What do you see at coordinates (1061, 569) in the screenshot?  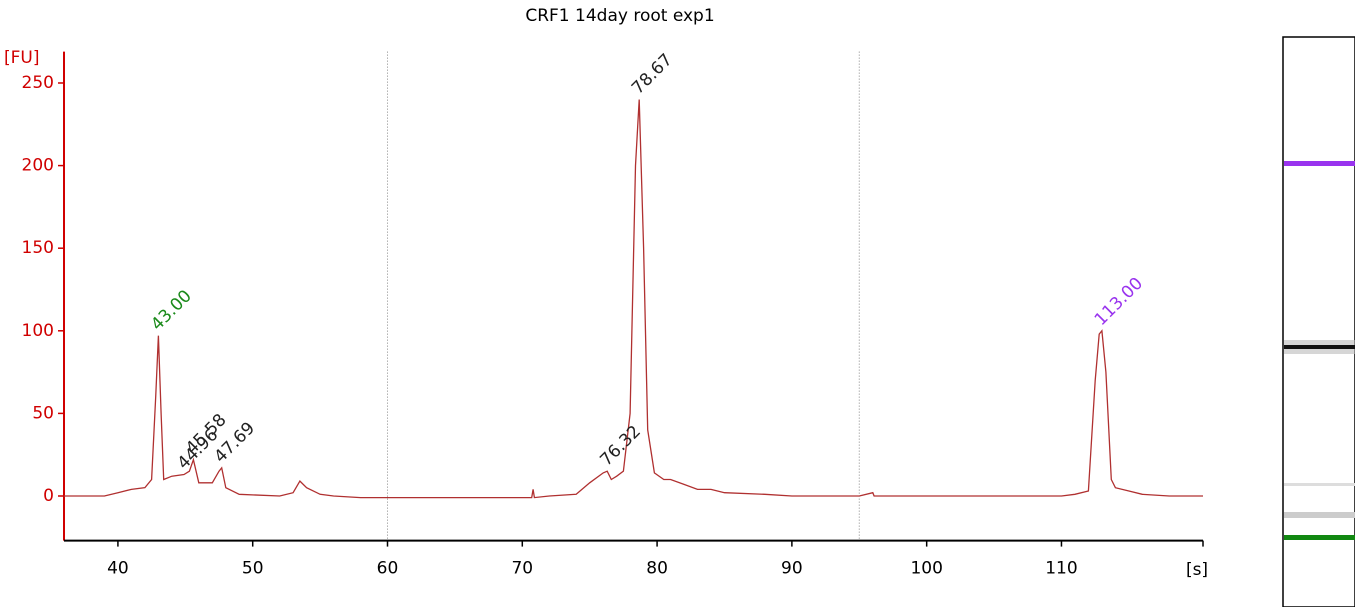 I see `x-tick-label: 110` at bounding box center [1061, 569].